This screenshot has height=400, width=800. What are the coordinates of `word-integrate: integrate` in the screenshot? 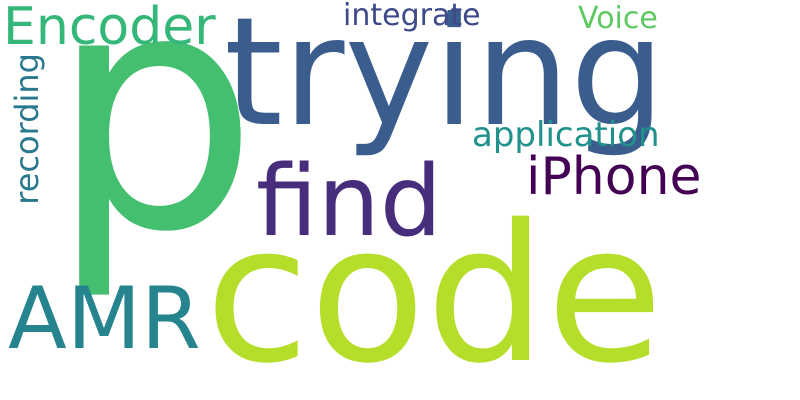 It's located at (412, 16).